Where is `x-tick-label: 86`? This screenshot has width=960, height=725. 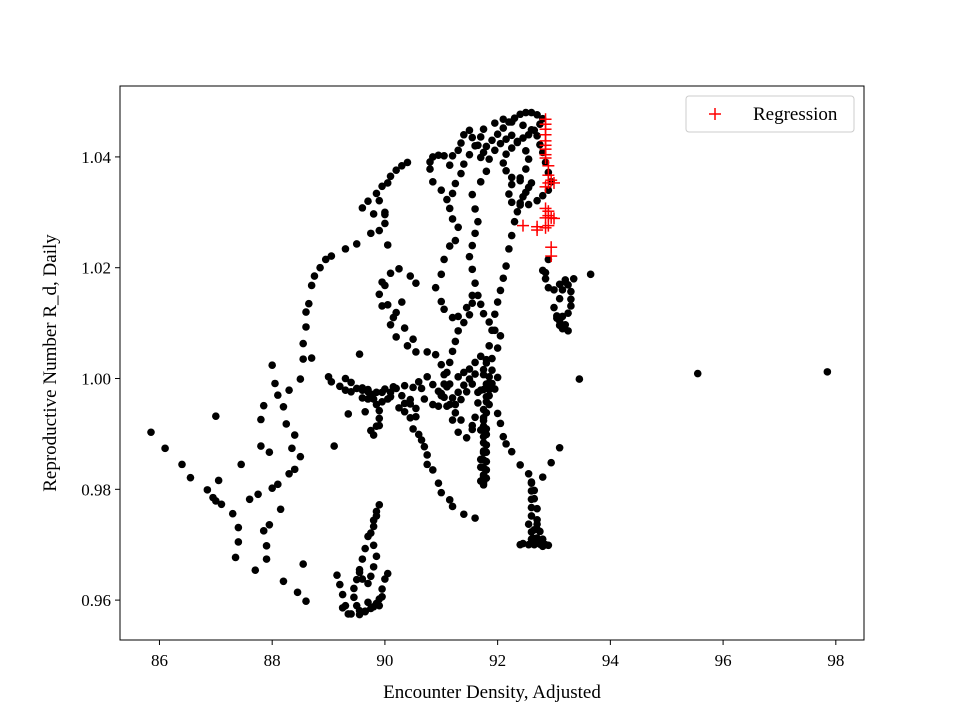
x-tick-label: 86 is located at coordinates (159, 660).